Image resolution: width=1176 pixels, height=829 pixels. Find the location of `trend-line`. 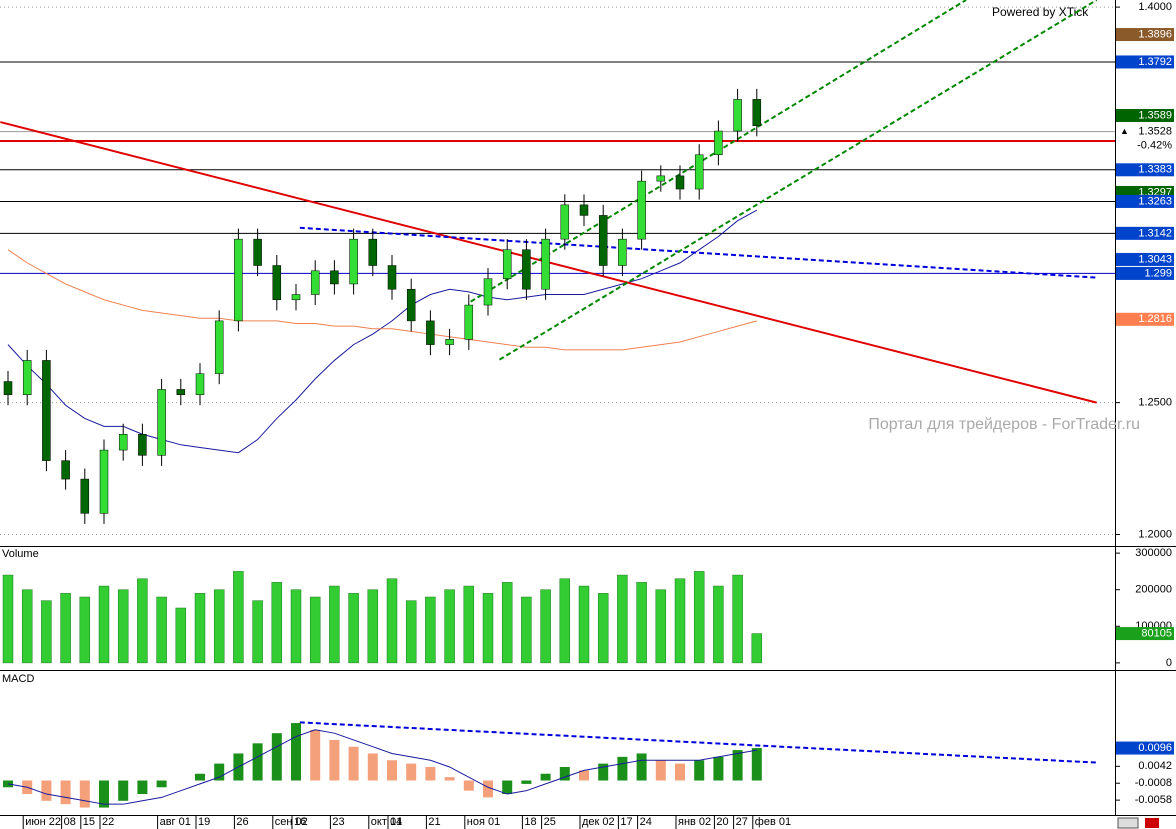

trend-line is located at coordinates (698, 742).